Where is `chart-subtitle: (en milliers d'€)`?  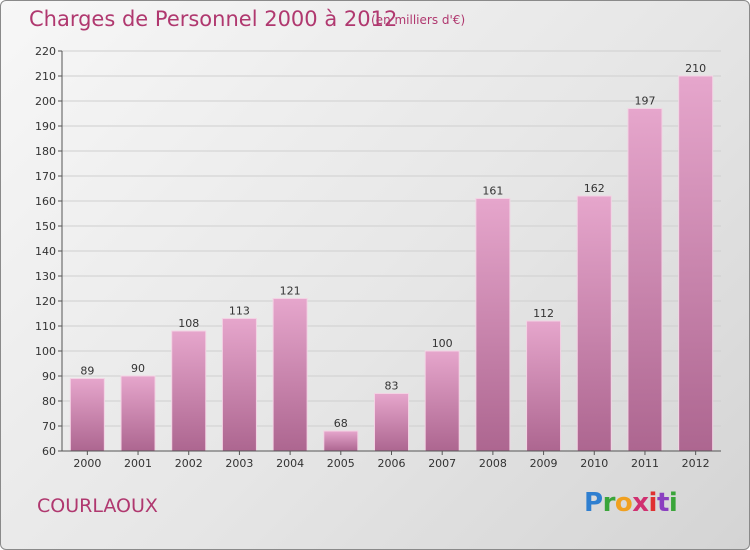
chart-subtitle: (en milliers d'€) is located at coordinates (418, 20).